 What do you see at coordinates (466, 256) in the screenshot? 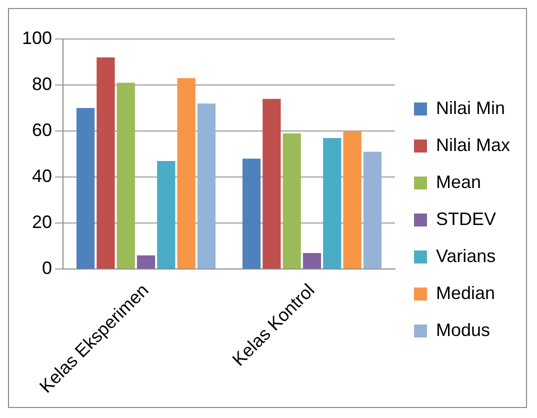
I see `legend-label: Varians` at bounding box center [466, 256].